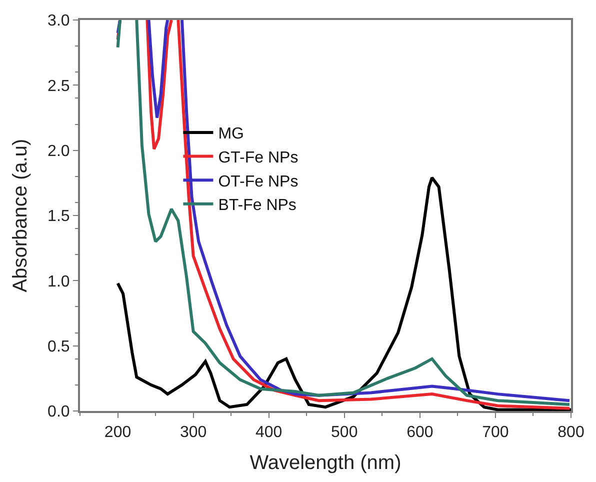  What do you see at coordinates (258, 158) in the screenshot?
I see `legend-label: GT-Fe NPs` at bounding box center [258, 158].